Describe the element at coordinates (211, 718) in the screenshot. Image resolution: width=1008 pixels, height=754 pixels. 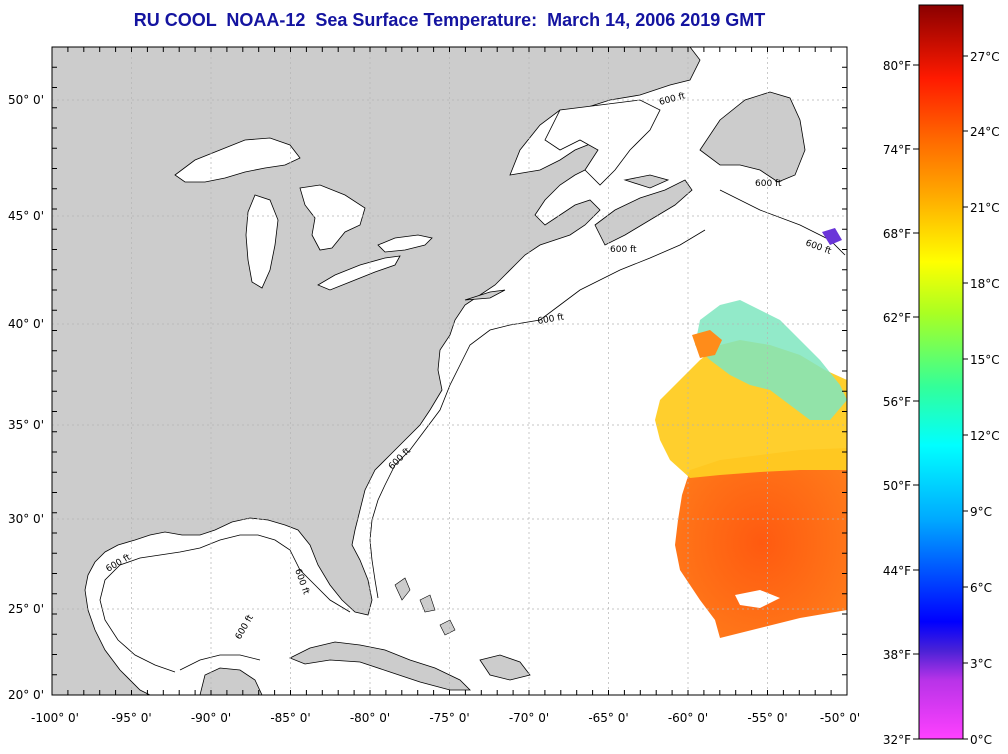
I see `lon-label-90: -90° 0'` at that location.